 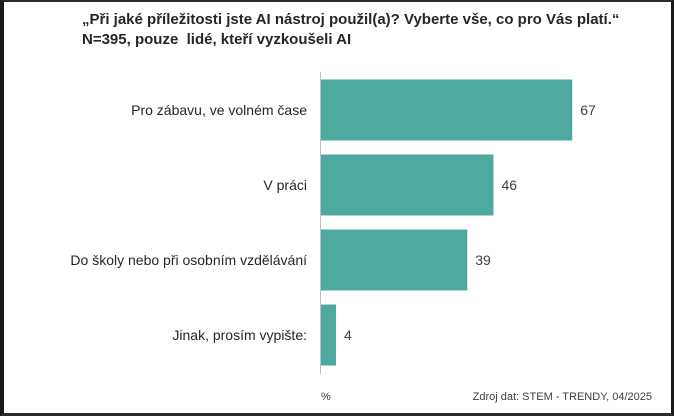 What do you see at coordinates (219, 110) in the screenshot?
I see `category-label-0: Pro zábavu, ve volném čase` at bounding box center [219, 110].